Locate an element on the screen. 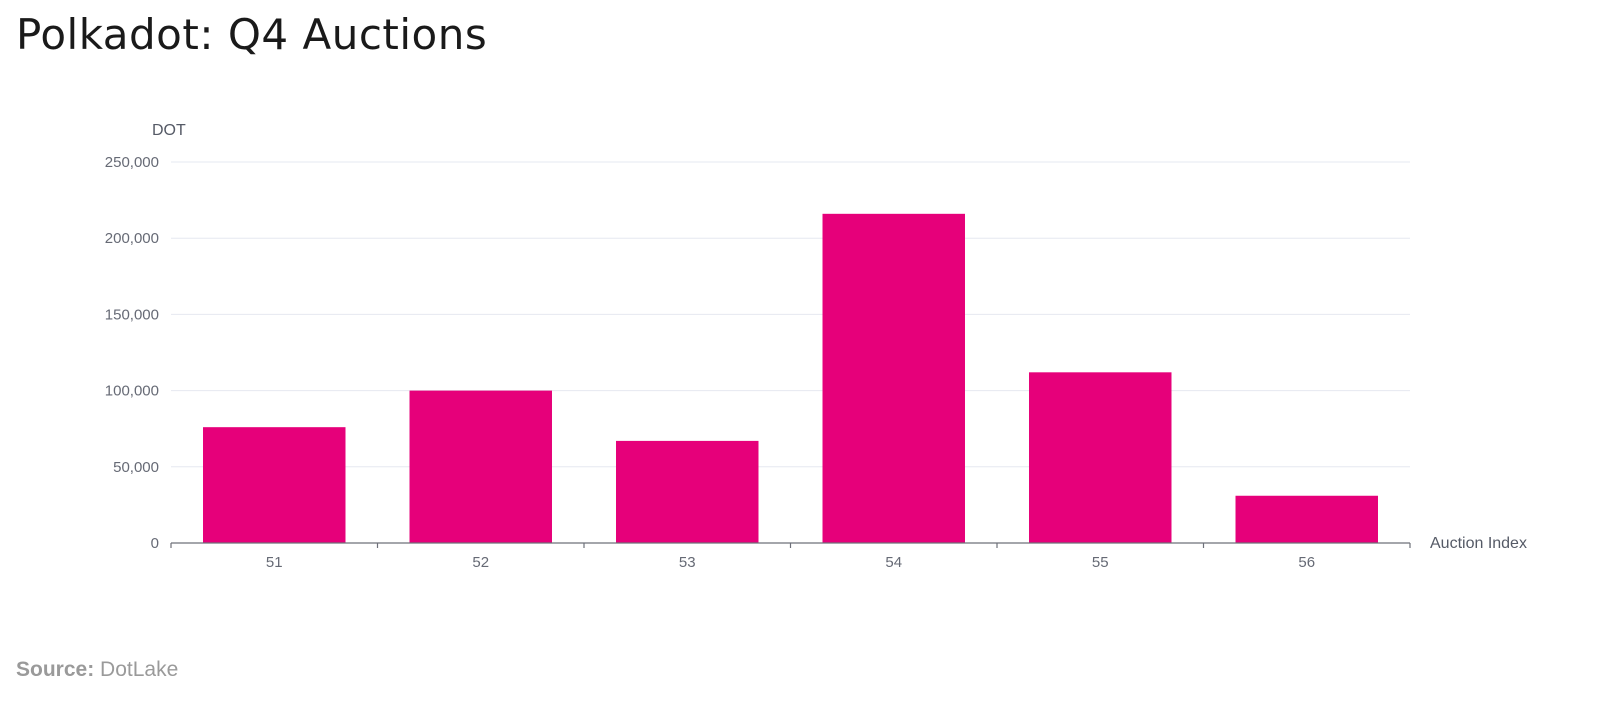 Image resolution: width=1600 pixels, height=722 pixels. x-tick-labels: 51 52 53 54 55 56 is located at coordinates (790, 562).